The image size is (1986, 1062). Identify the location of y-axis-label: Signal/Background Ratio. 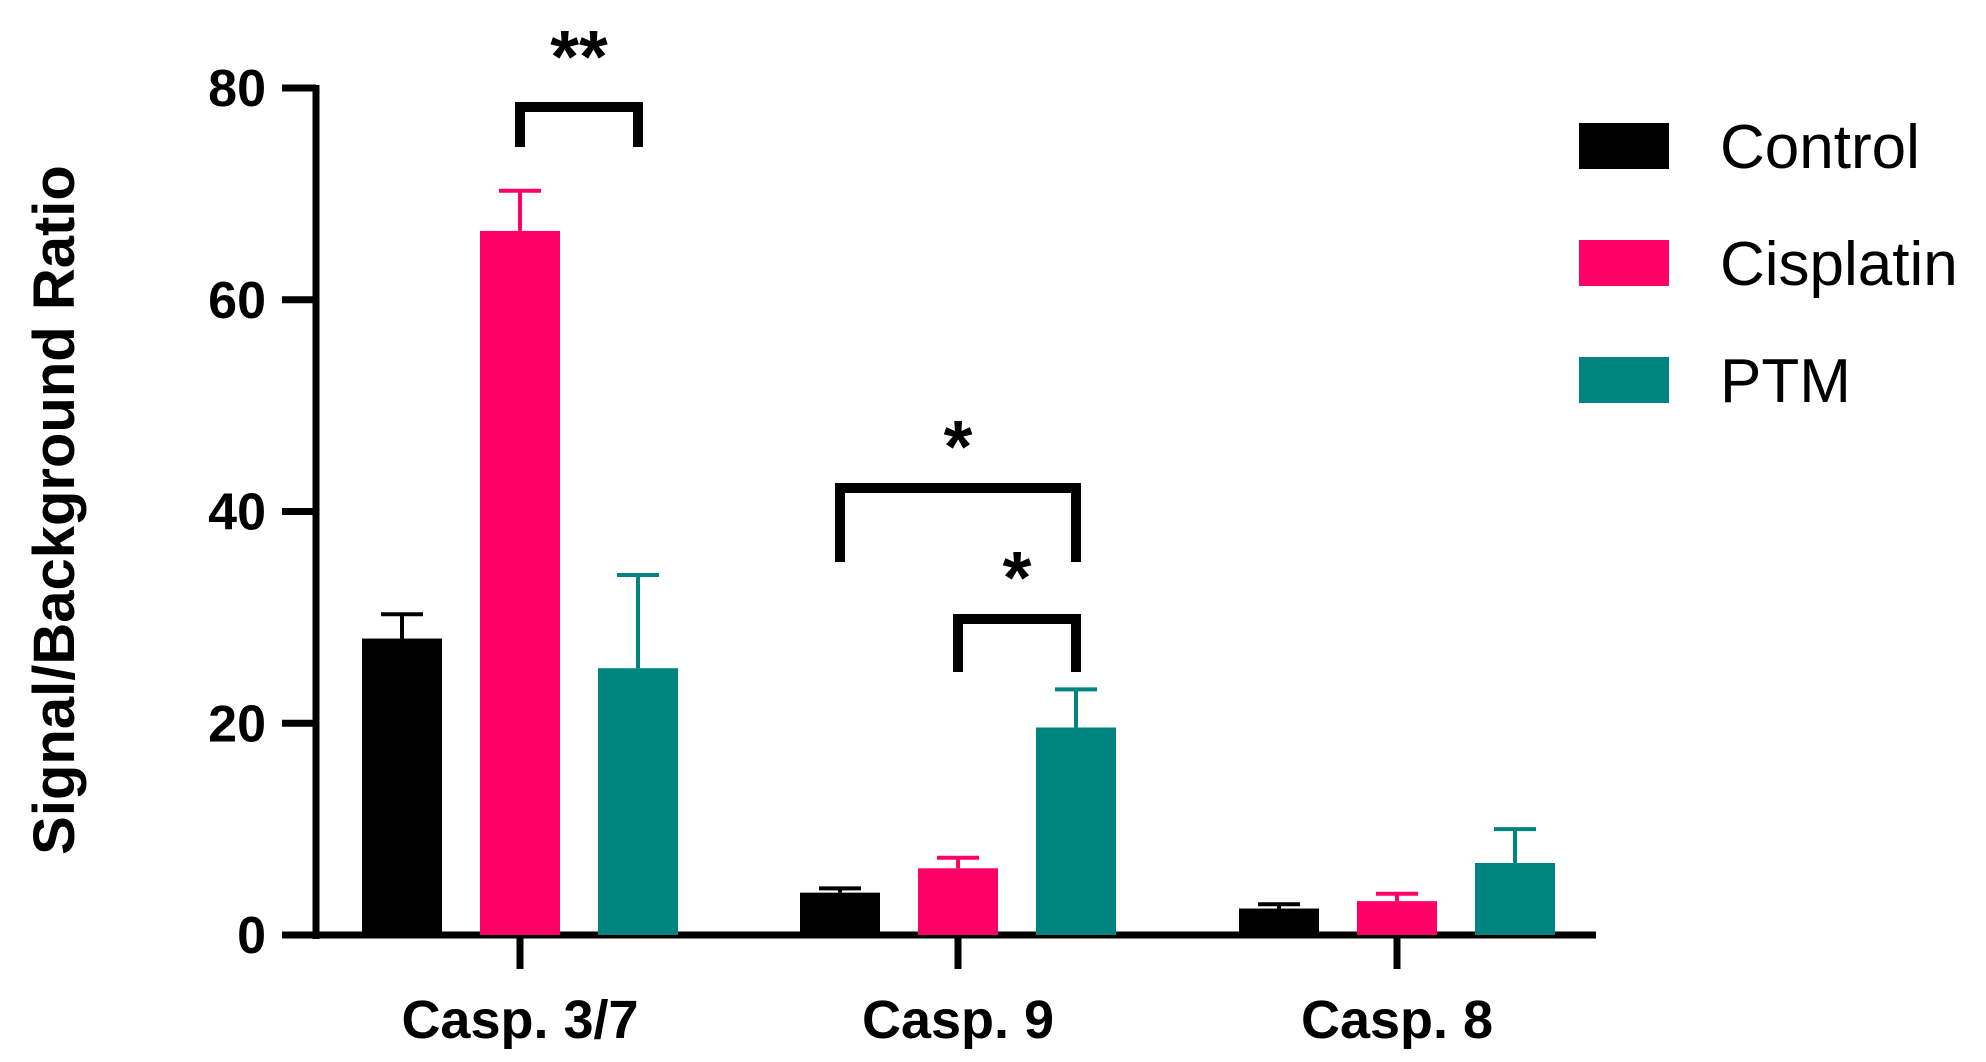
(54, 510).